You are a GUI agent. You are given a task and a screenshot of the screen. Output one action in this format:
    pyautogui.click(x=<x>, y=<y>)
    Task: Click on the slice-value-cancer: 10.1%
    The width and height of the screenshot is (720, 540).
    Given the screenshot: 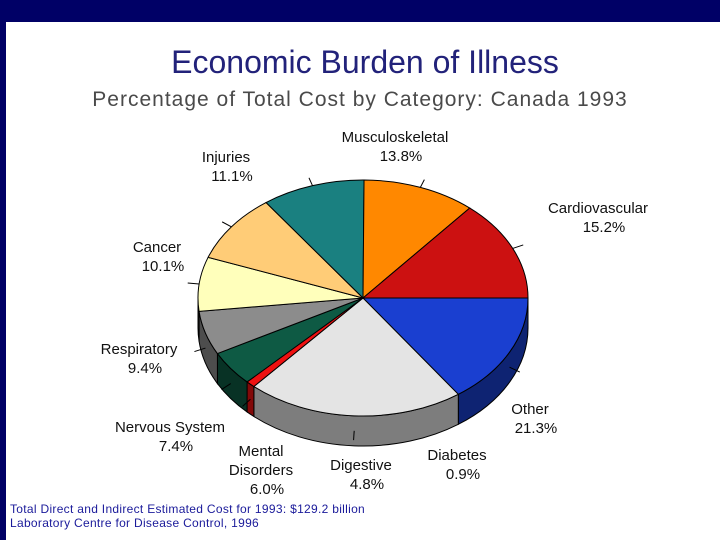 What is the action you would take?
    pyautogui.click(x=163, y=266)
    